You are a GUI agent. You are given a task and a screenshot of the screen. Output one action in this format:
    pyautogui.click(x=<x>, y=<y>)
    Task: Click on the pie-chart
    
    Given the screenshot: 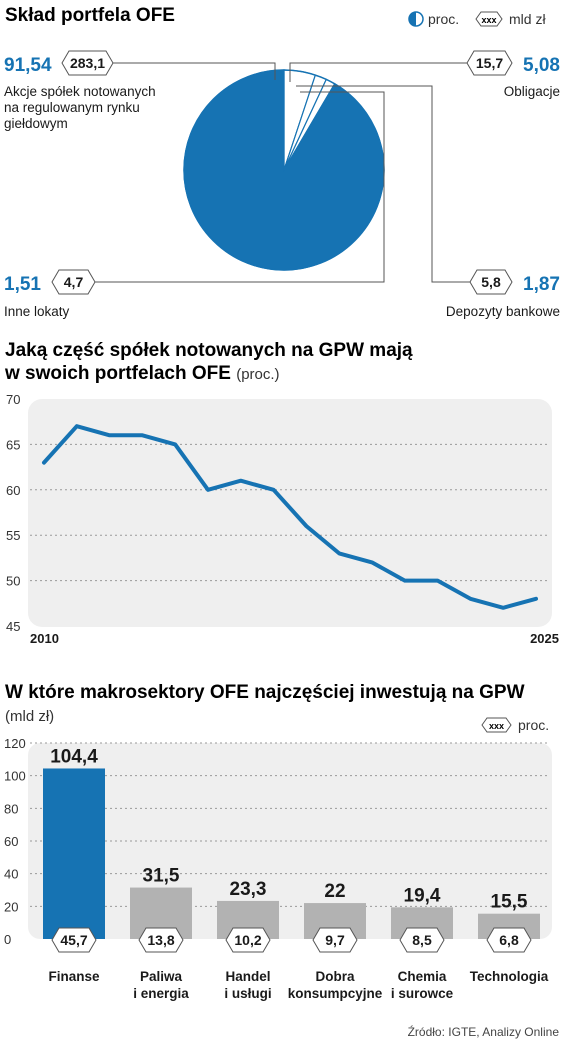 What is the action you would take?
    pyautogui.click(x=284, y=170)
    